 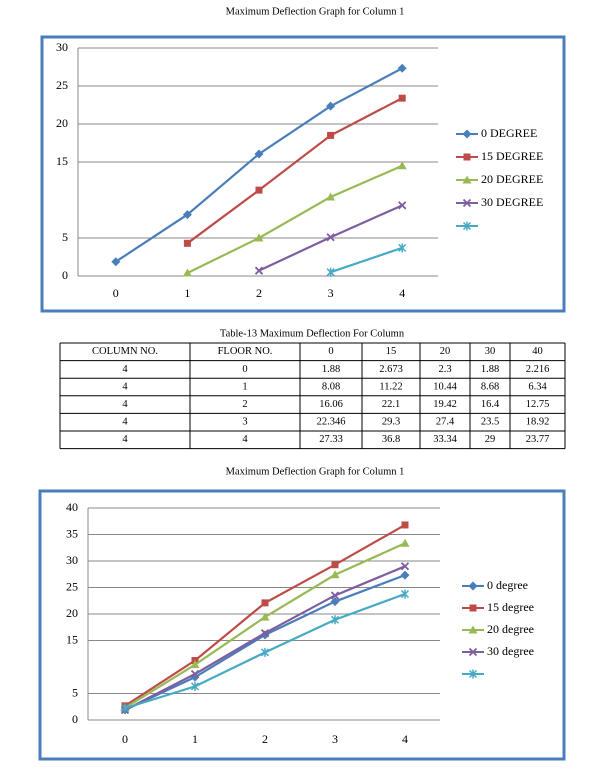 I want to click on x-tick-label: 0, so click(x=125, y=739).